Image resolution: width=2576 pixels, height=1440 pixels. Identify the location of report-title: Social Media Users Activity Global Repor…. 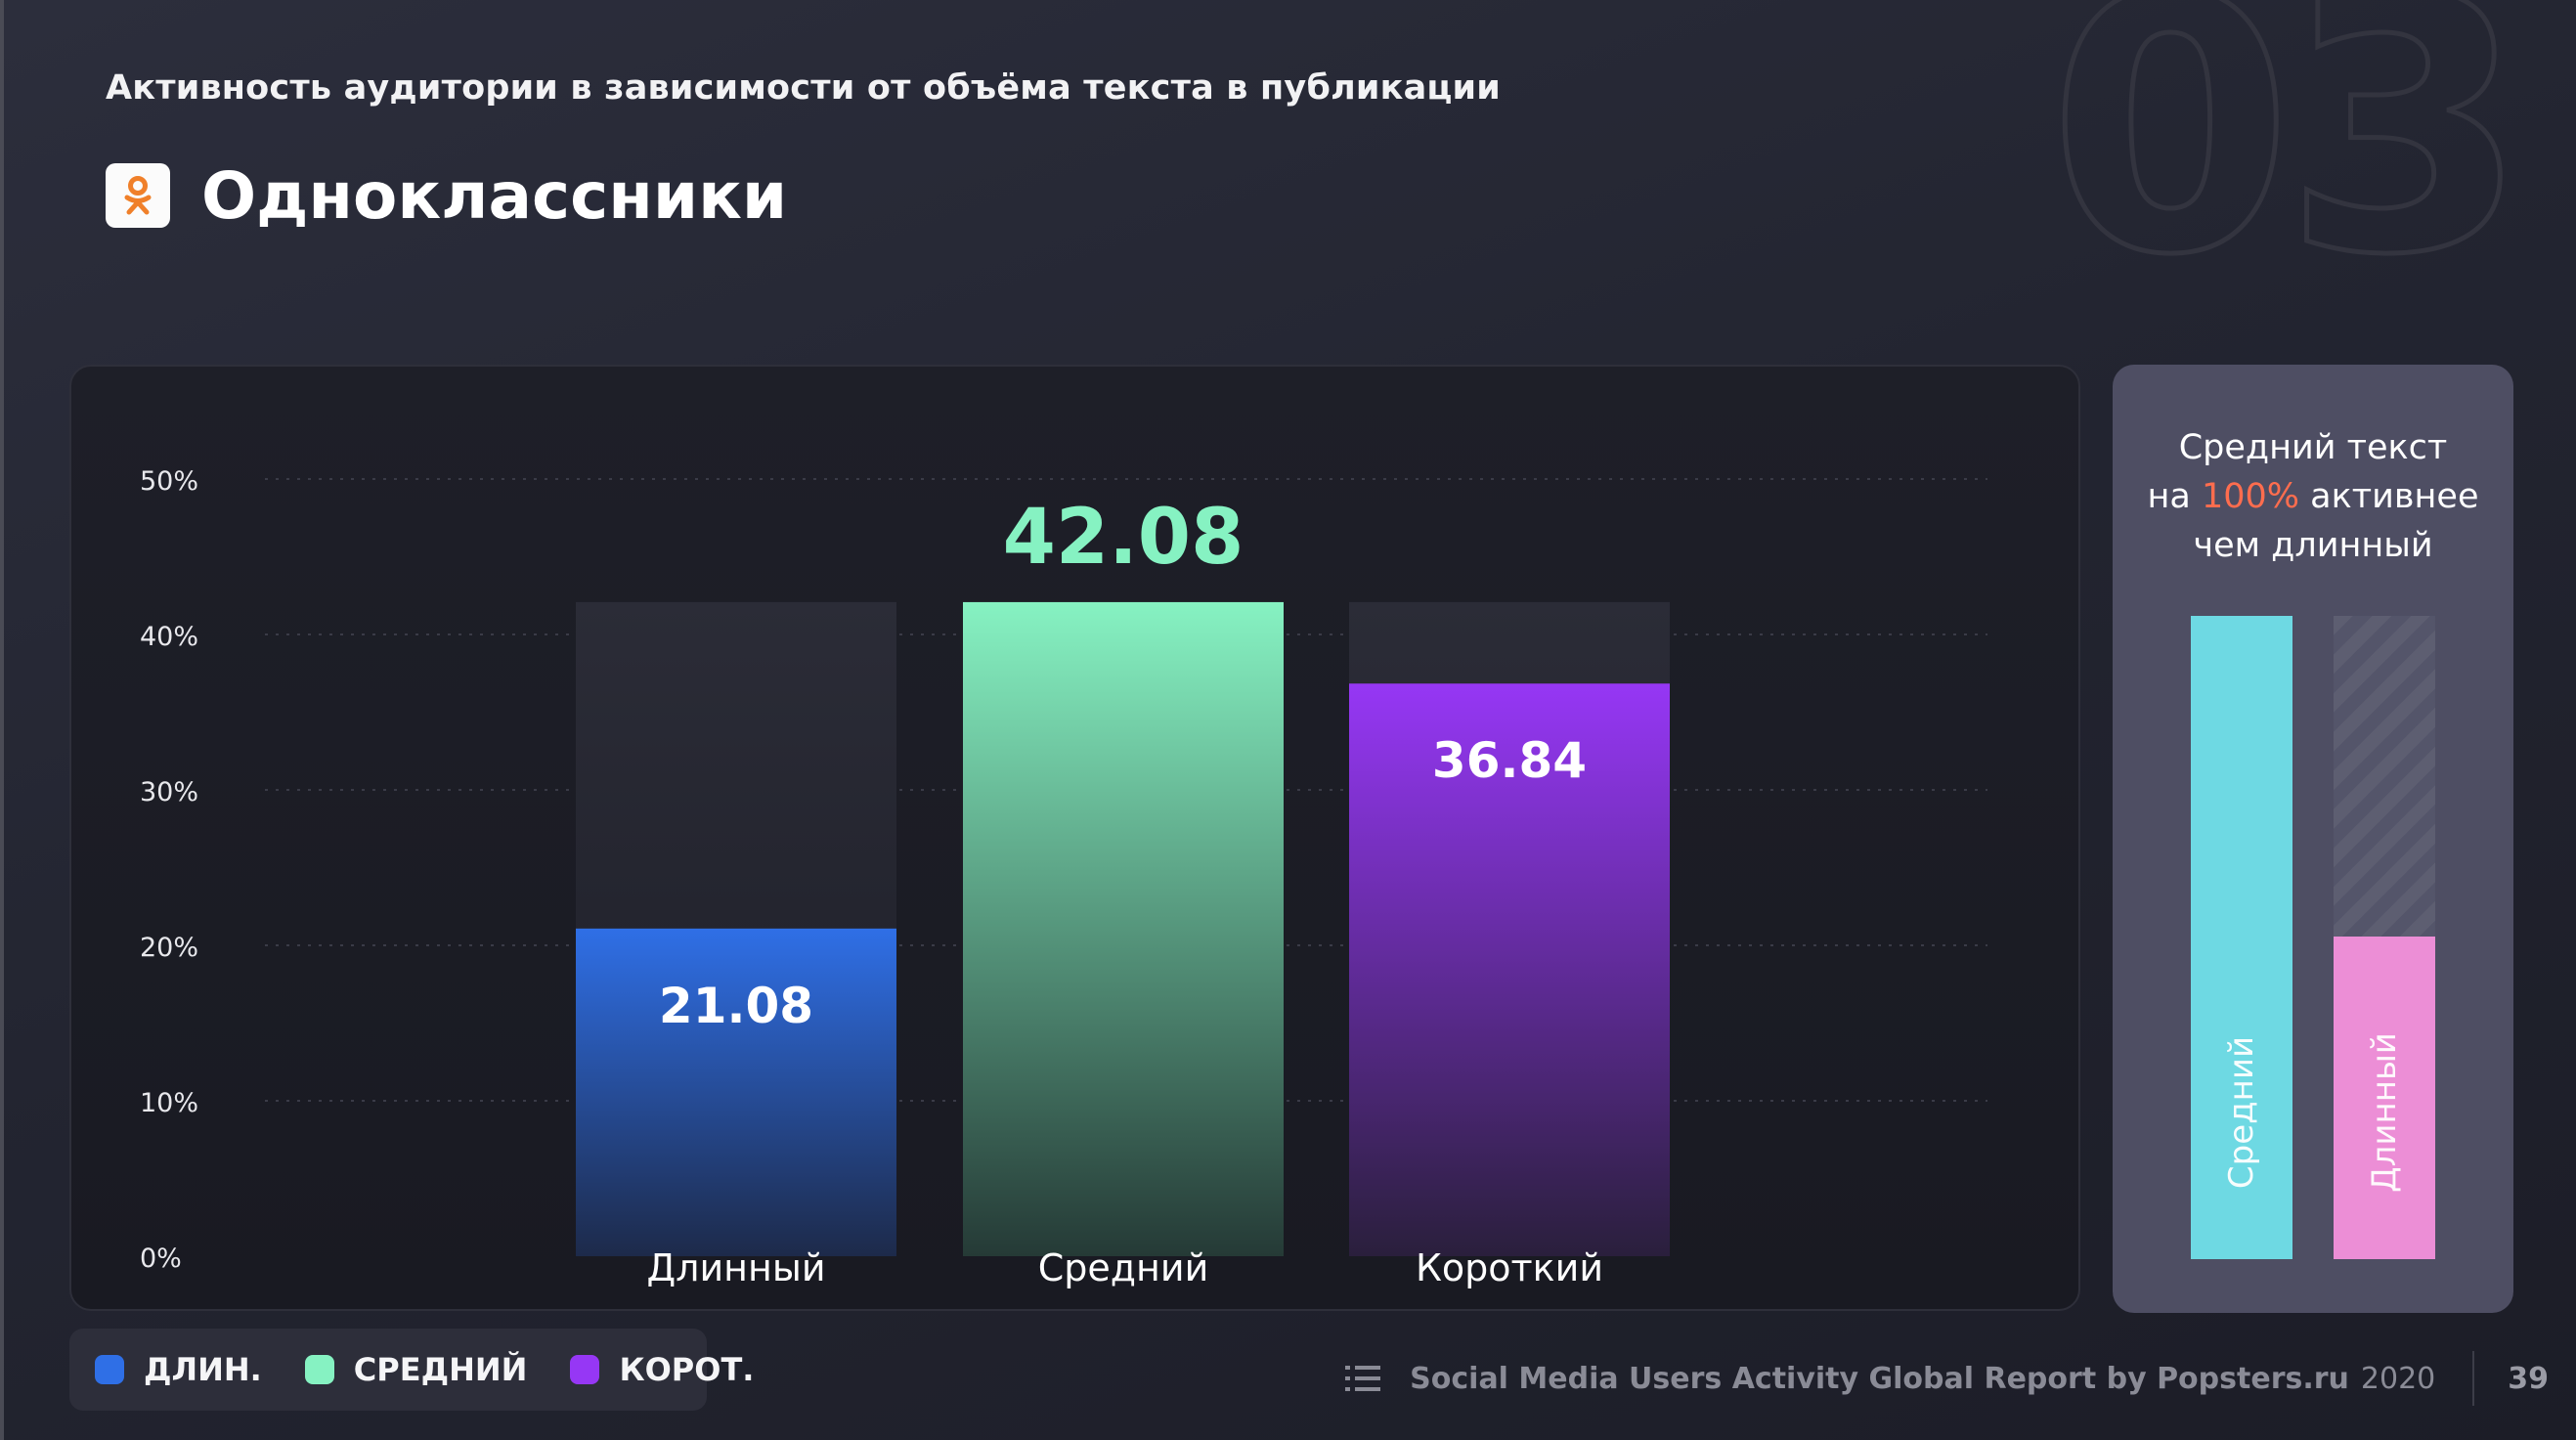
(1879, 1378).